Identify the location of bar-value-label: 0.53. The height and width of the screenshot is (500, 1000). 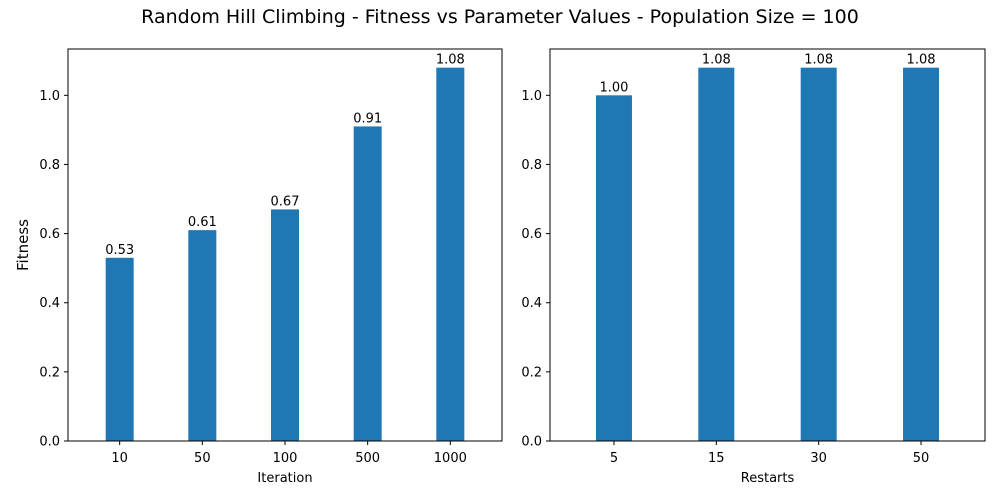
(119, 250).